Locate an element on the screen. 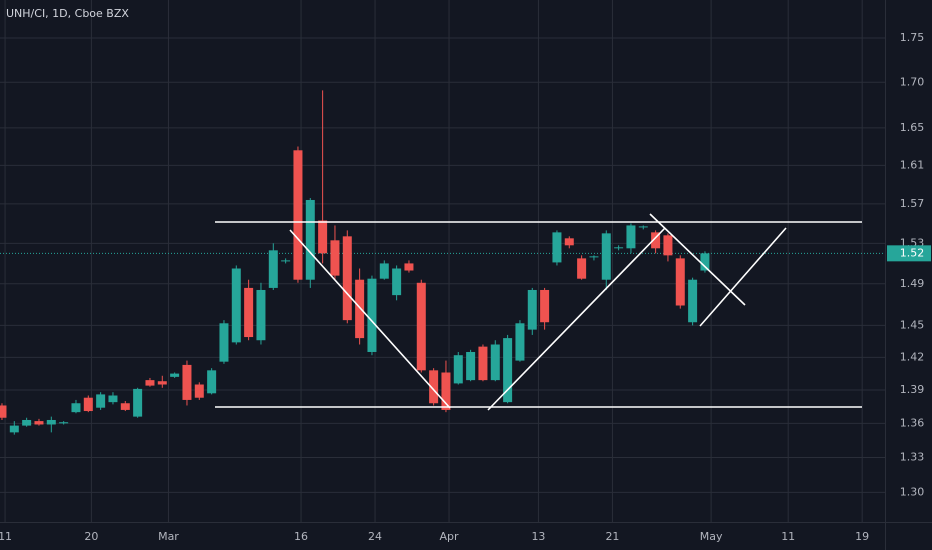  x-tick-label: Mar is located at coordinates (168, 536).